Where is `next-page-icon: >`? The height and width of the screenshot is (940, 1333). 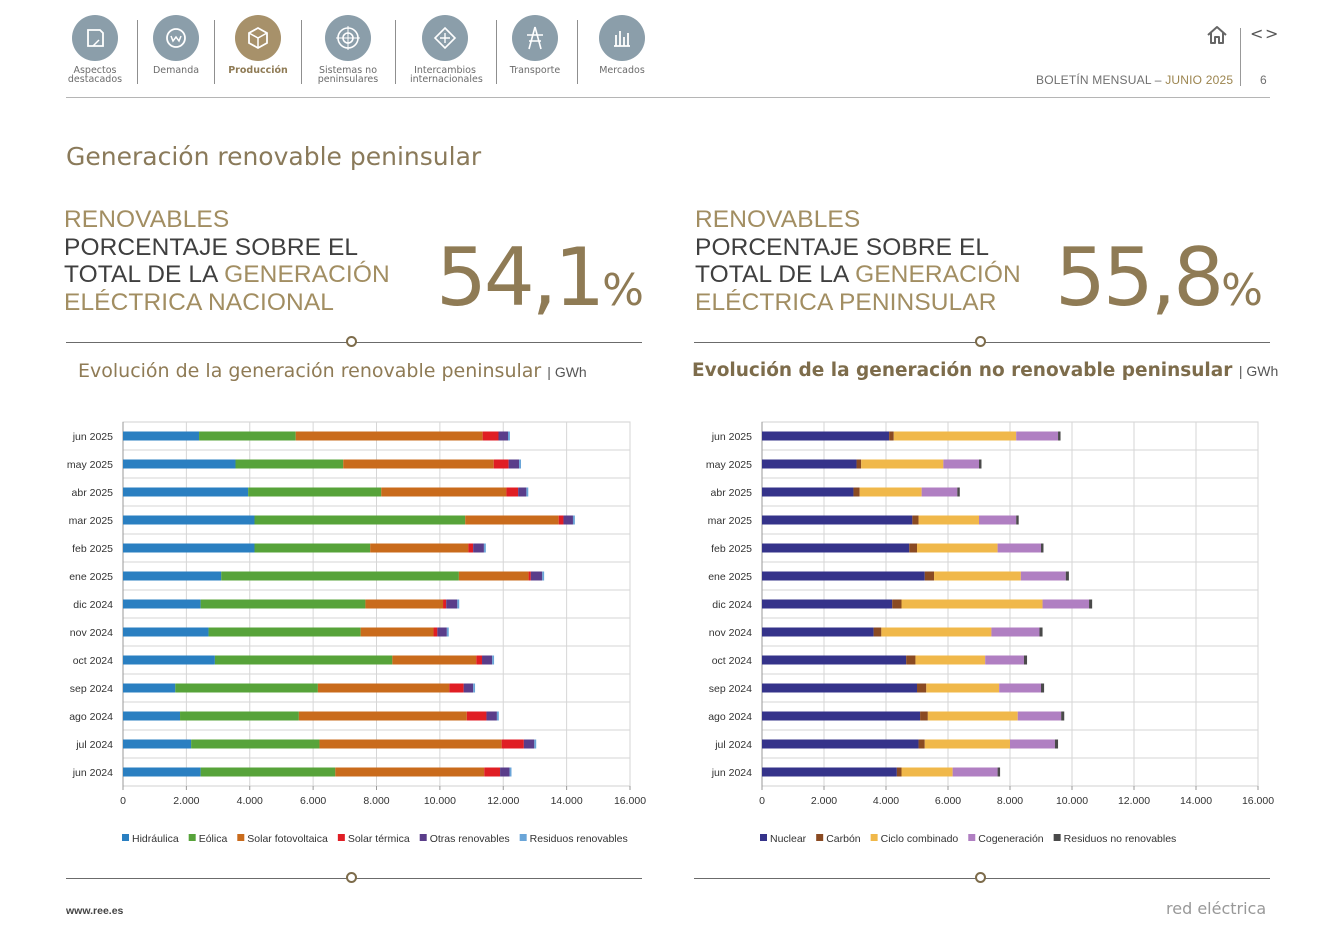
next-page-icon: > is located at coordinates (1272, 33).